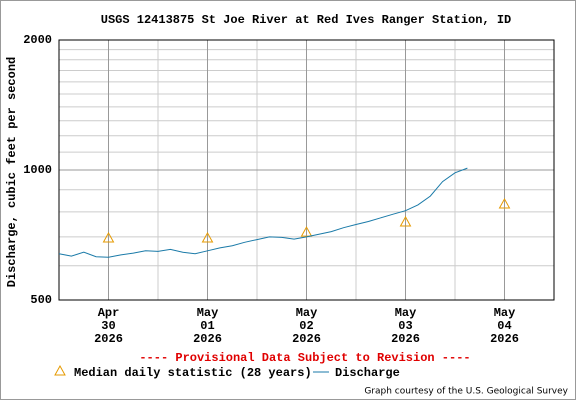 This screenshot has height=405, width=576. What do you see at coordinates (405, 326) in the screenshot?
I see `x-tick-label: 03` at bounding box center [405, 326].